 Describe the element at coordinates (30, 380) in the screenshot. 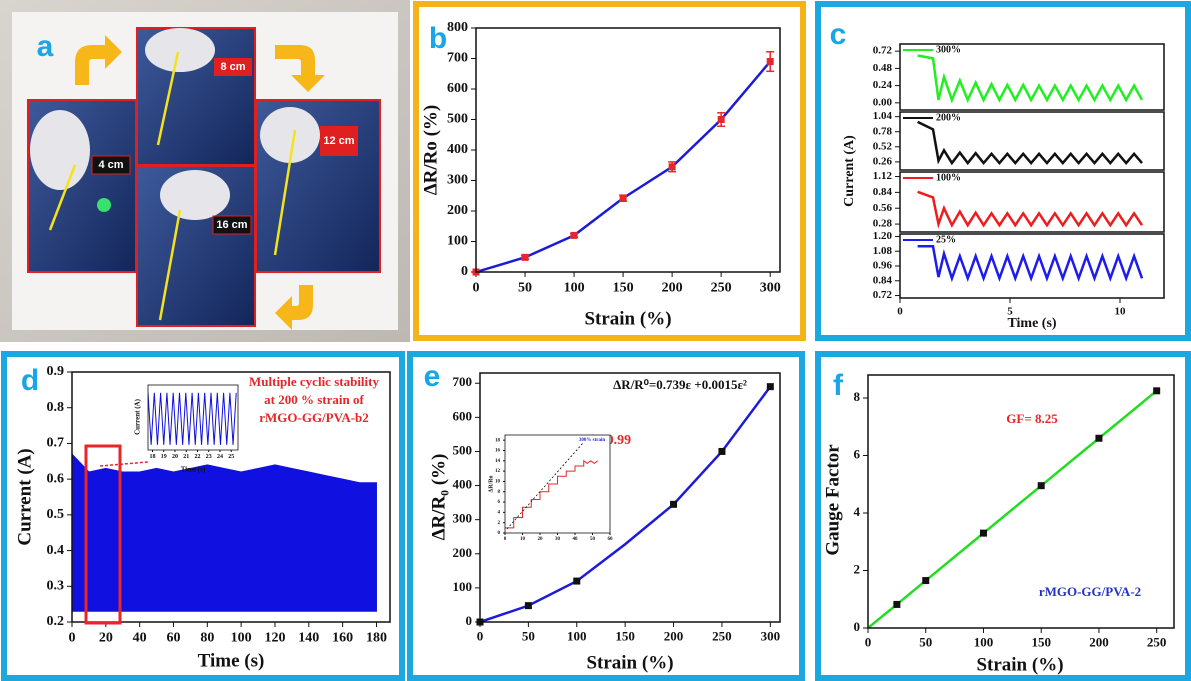

I see `panel-label: d` at that location.